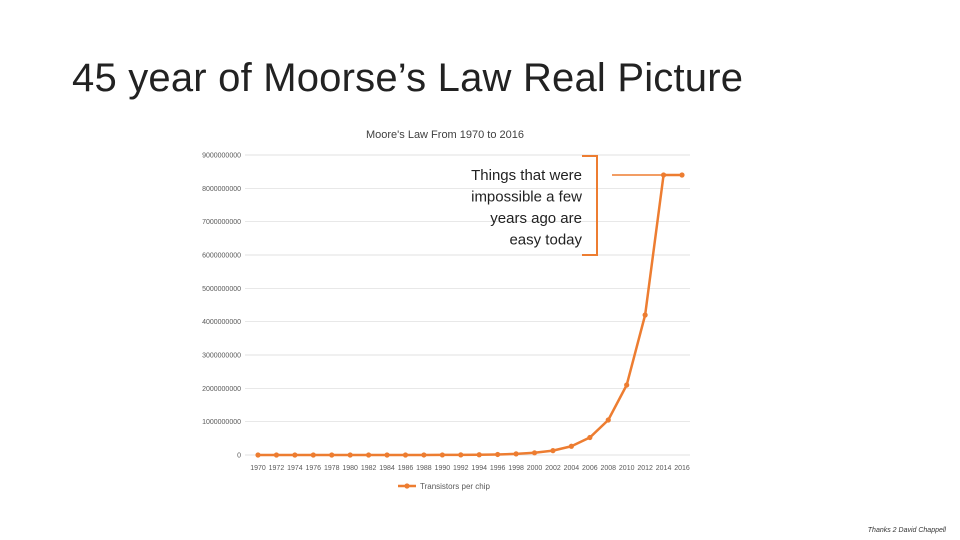  I want to click on x-tick-label: 1986, so click(406, 468).